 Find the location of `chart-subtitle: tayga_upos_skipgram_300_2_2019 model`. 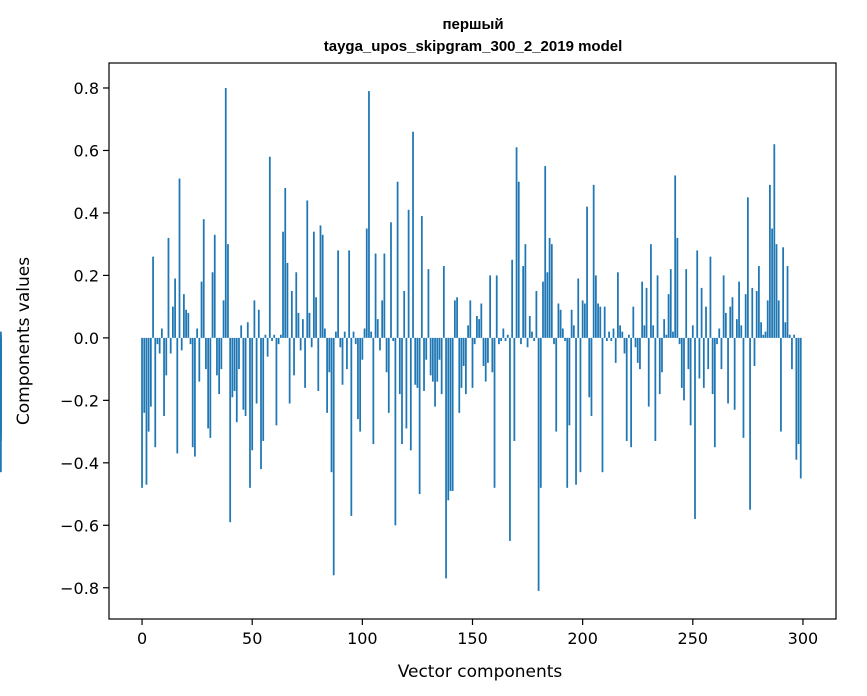

chart-subtitle: tayga_upos_skipgram_300_2_2019 model is located at coordinates (473, 46).